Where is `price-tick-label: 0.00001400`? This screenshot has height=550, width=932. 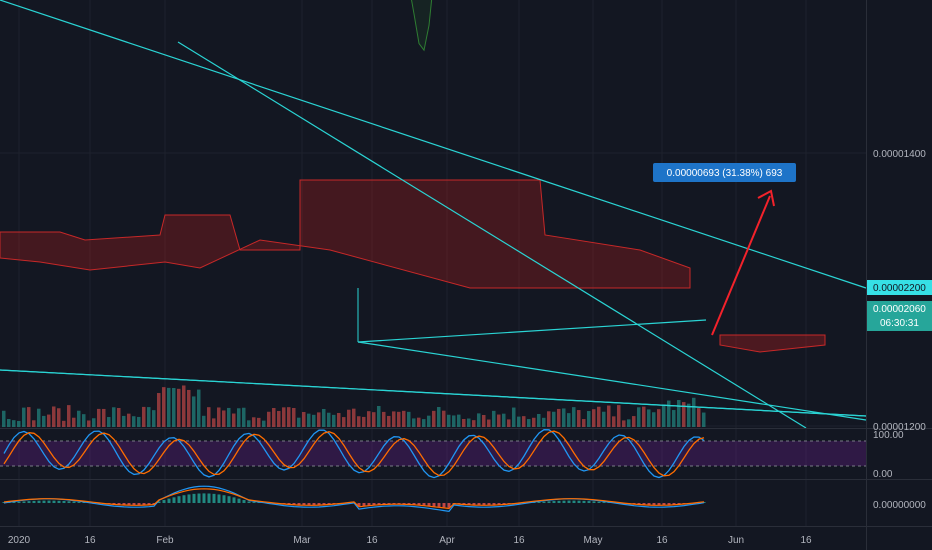
price-tick-label: 0.00001400 is located at coordinates (899, 154).